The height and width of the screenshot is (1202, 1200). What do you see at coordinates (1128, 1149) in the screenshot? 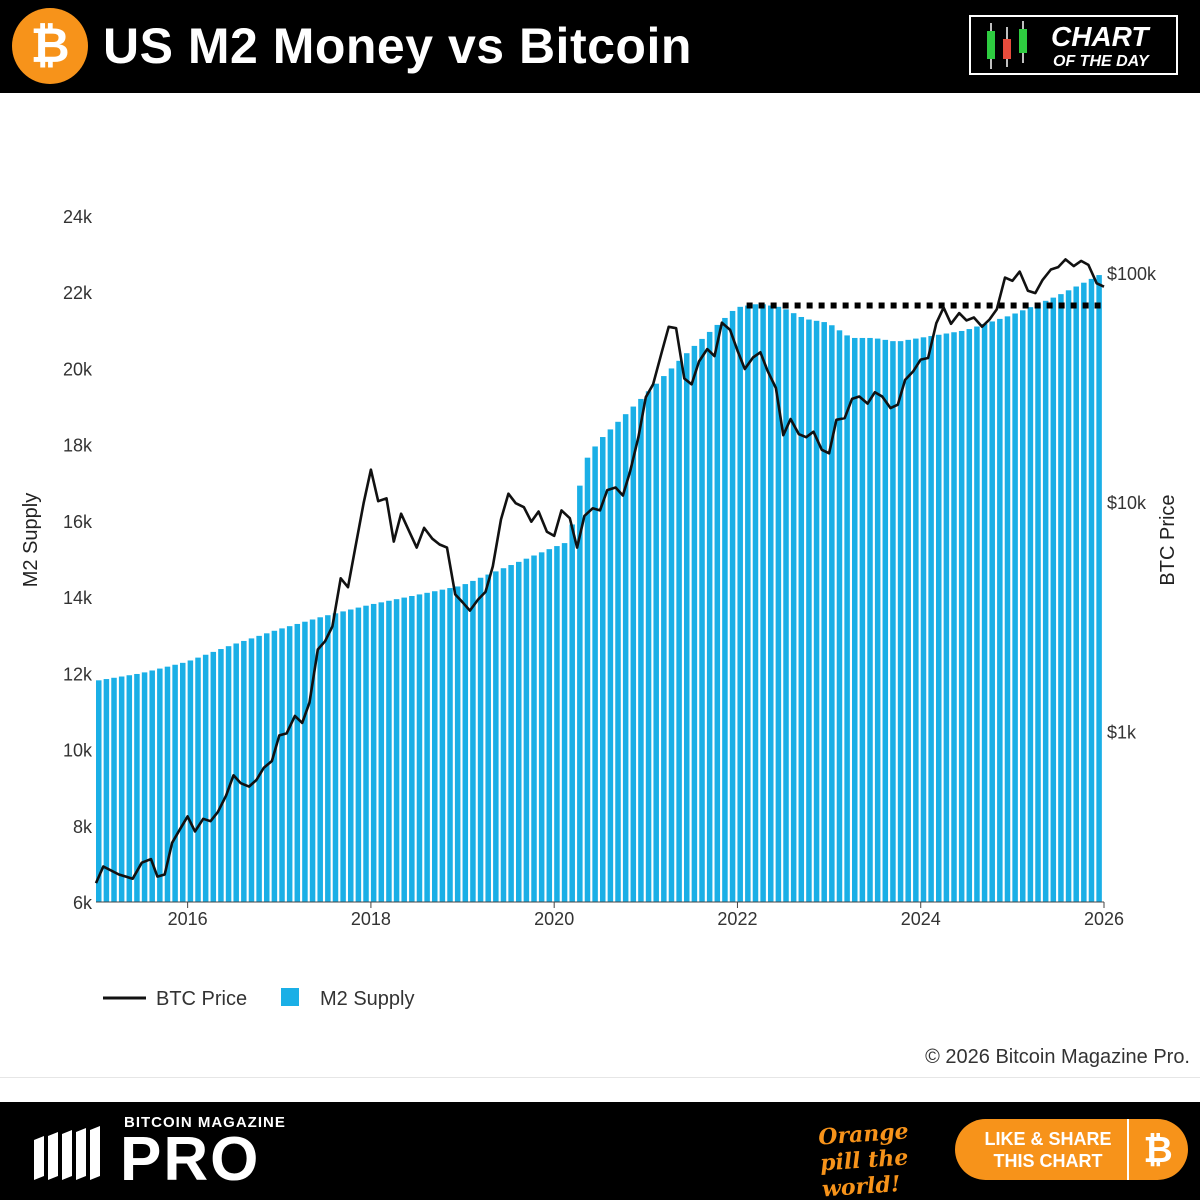
I see `share-button-divider` at bounding box center [1128, 1149].